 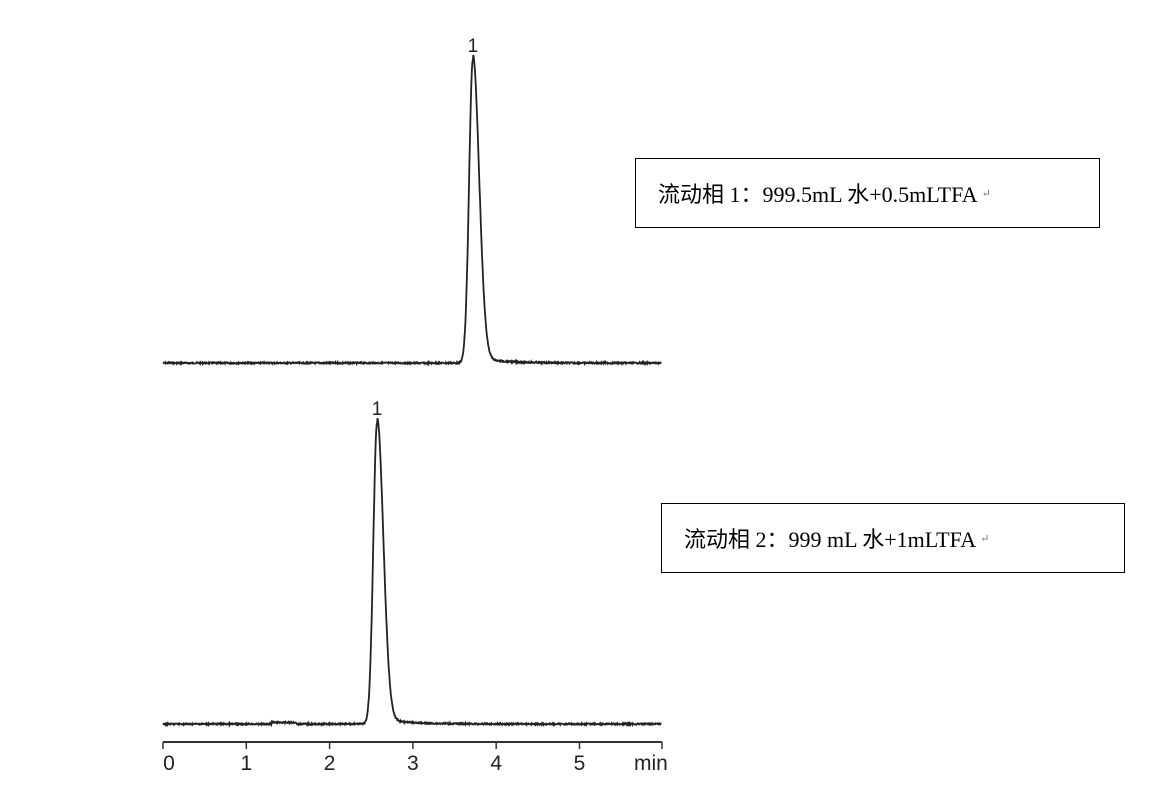 What do you see at coordinates (580, 763) in the screenshot?
I see `x-tick-label: 5` at bounding box center [580, 763].